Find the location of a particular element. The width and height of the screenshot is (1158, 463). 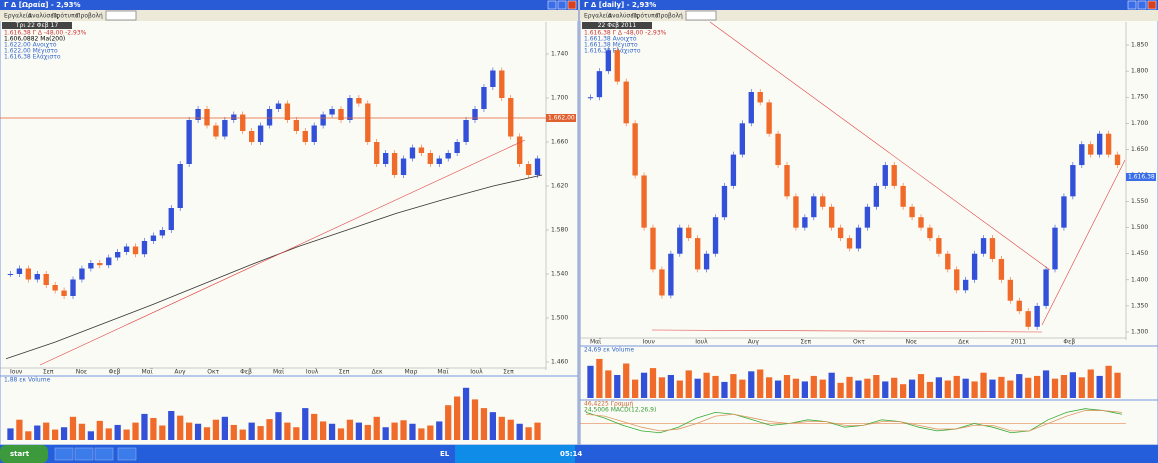

y-tick-label: 1.650 is located at coordinates (1139, 149).